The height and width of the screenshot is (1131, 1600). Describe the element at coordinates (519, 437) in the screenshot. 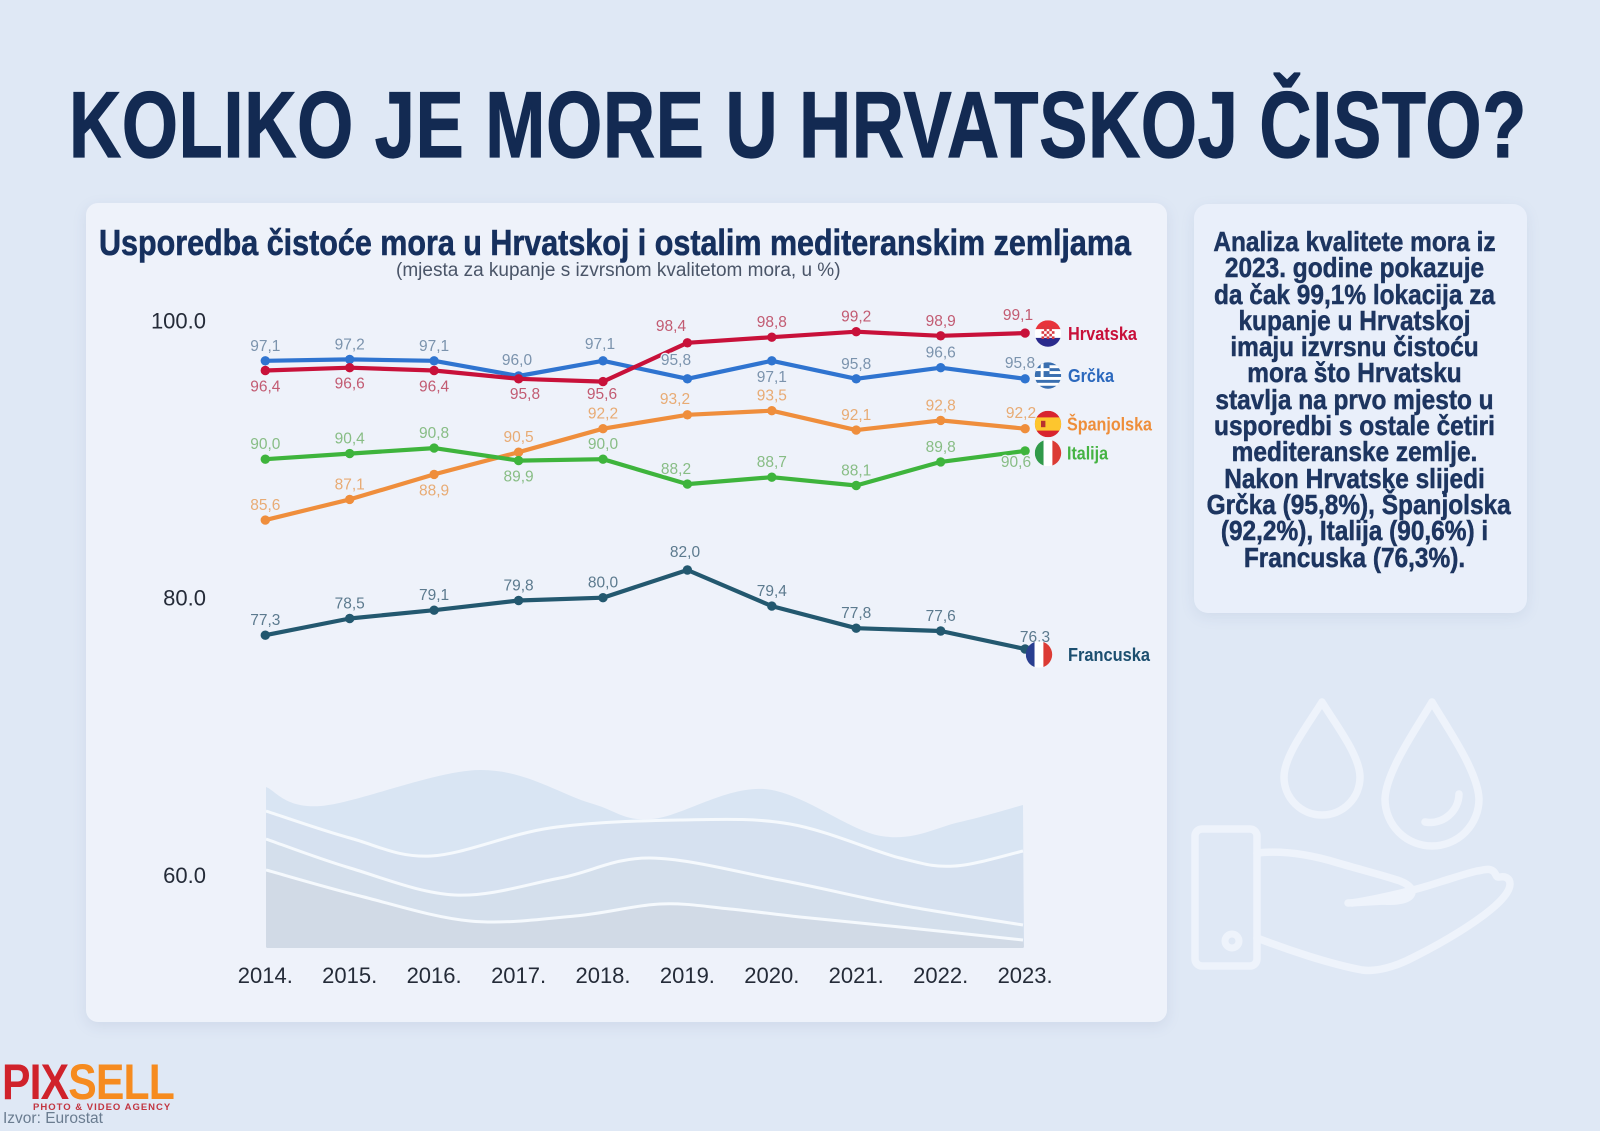

I see `svg-text: 90,5` at that location.